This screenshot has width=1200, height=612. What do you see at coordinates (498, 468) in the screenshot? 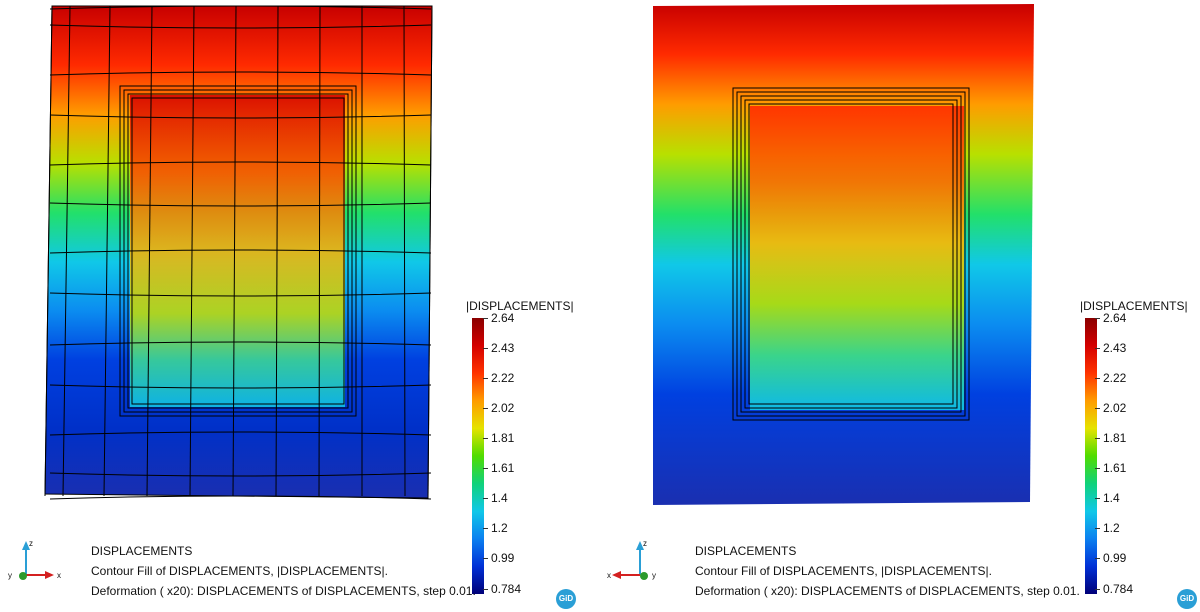
I see `left-legend-tick: 1.61` at bounding box center [498, 468].